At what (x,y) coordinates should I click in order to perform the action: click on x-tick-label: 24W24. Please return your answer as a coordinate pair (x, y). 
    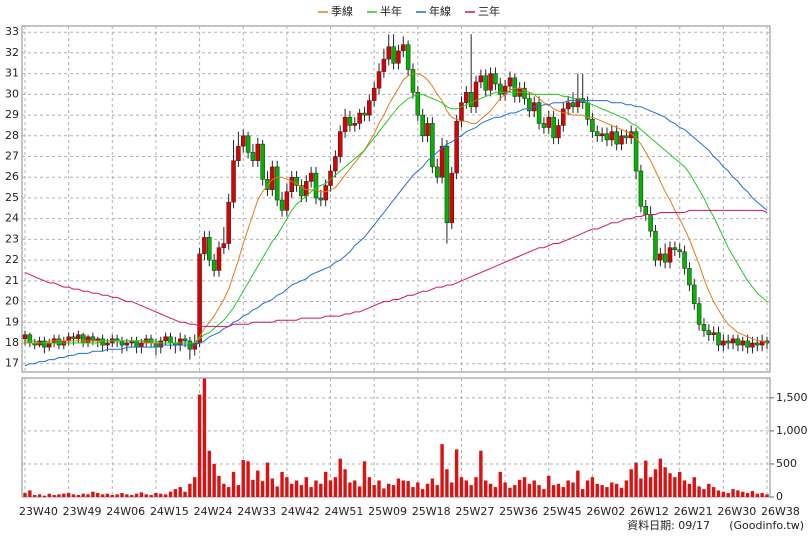
    Looking at the image, I should click on (213, 511).